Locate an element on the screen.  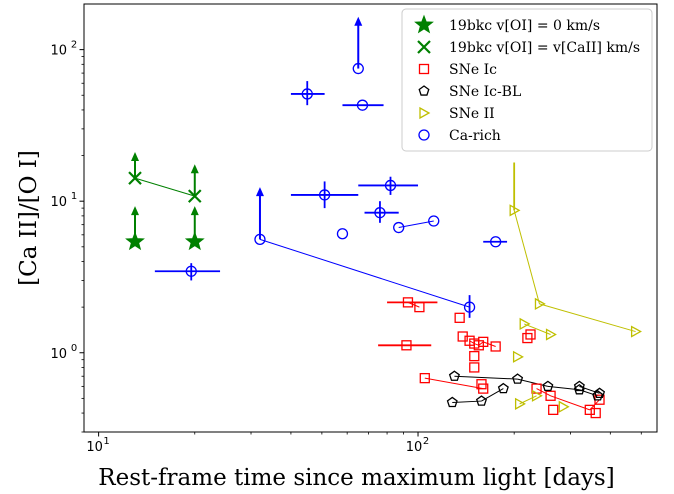
y-tick-exponent: 0 is located at coordinates (74, 348).